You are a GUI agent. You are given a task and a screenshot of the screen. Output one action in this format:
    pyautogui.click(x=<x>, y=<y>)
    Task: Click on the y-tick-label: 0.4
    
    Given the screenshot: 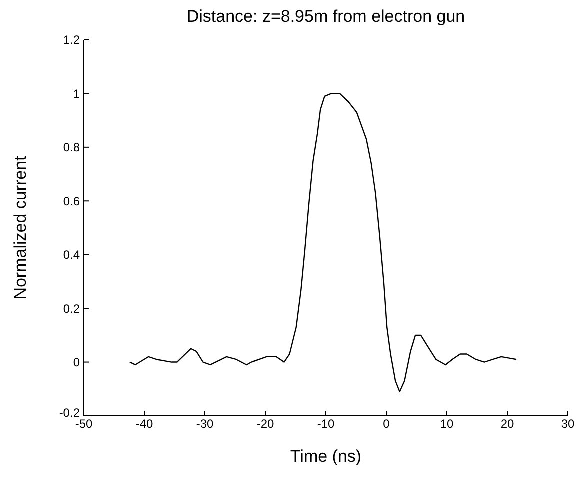 What is the action you would take?
    pyautogui.click(x=71, y=255)
    